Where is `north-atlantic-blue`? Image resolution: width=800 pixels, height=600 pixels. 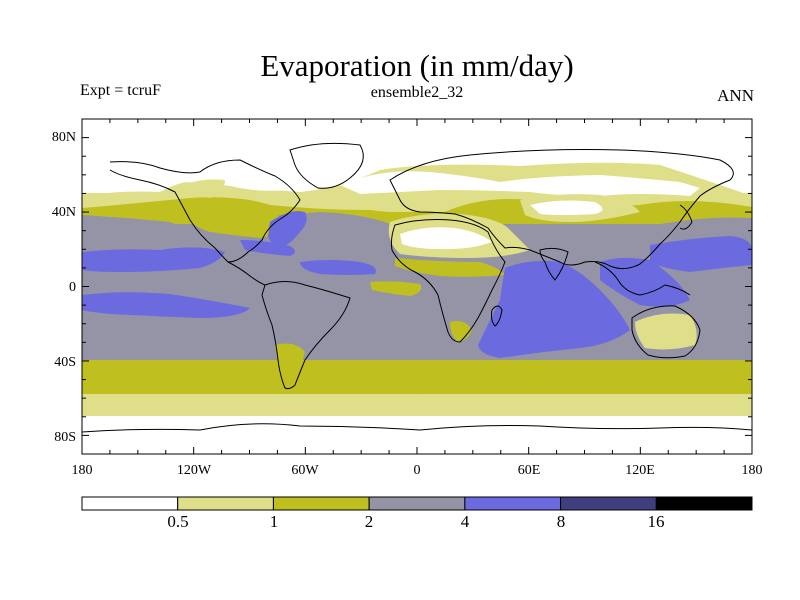
north-atlantic-blue is located at coordinates (338, 267).